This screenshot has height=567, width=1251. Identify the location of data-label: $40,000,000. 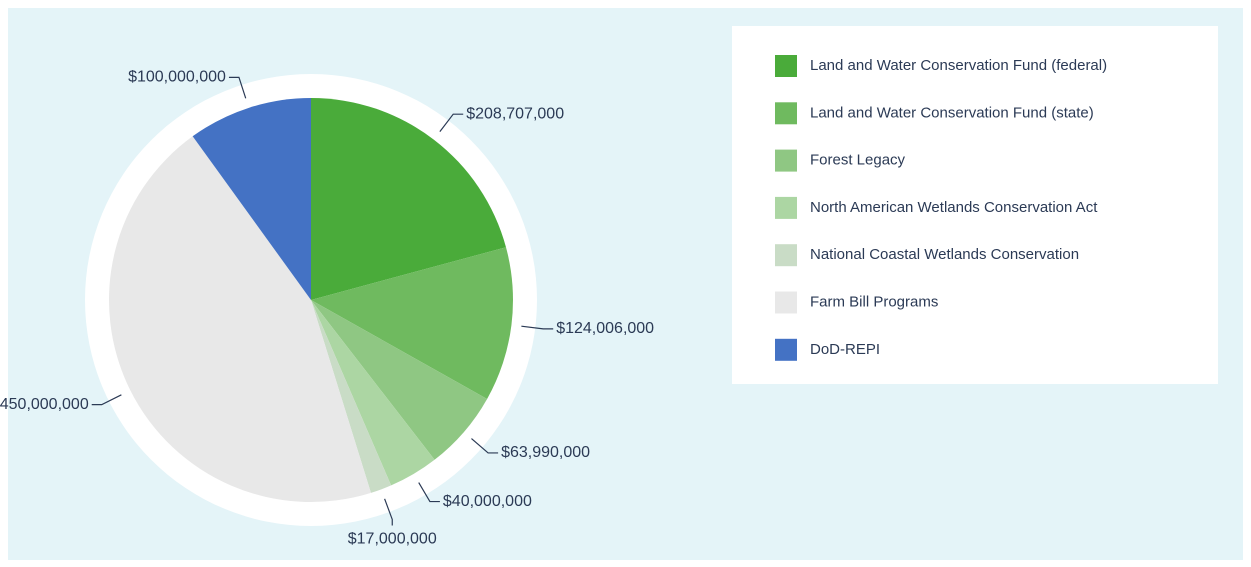
(487, 501).